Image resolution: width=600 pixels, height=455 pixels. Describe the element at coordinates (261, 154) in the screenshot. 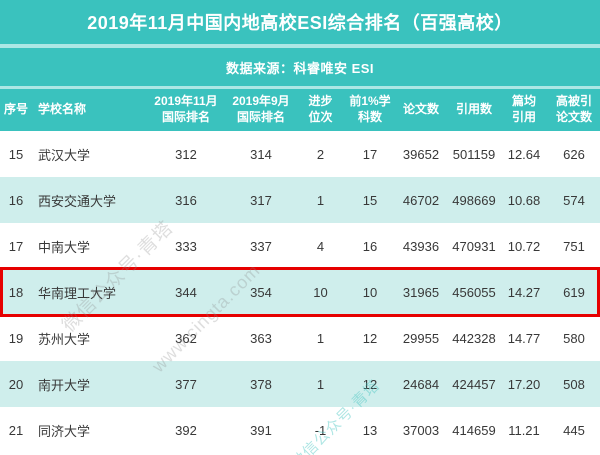

I see `table-cell: 314` at that location.